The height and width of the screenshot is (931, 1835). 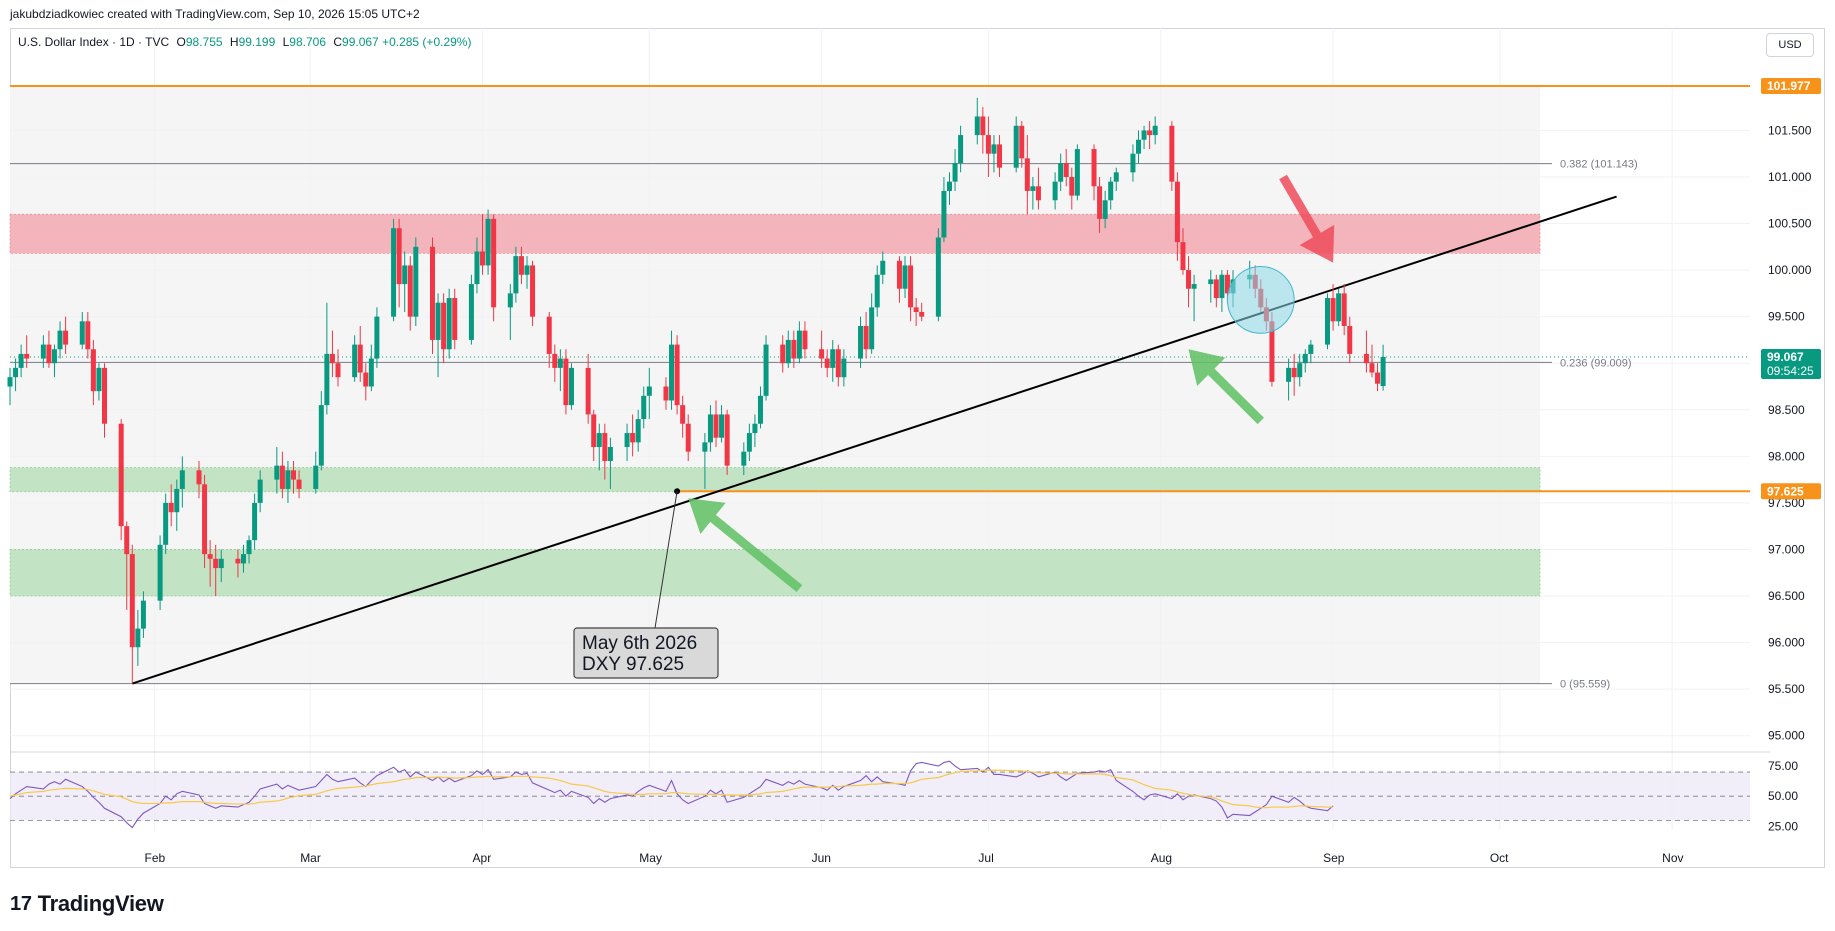 What do you see at coordinates (1499, 858) in the screenshot?
I see `x-tick: Oct` at bounding box center [1499, 858].